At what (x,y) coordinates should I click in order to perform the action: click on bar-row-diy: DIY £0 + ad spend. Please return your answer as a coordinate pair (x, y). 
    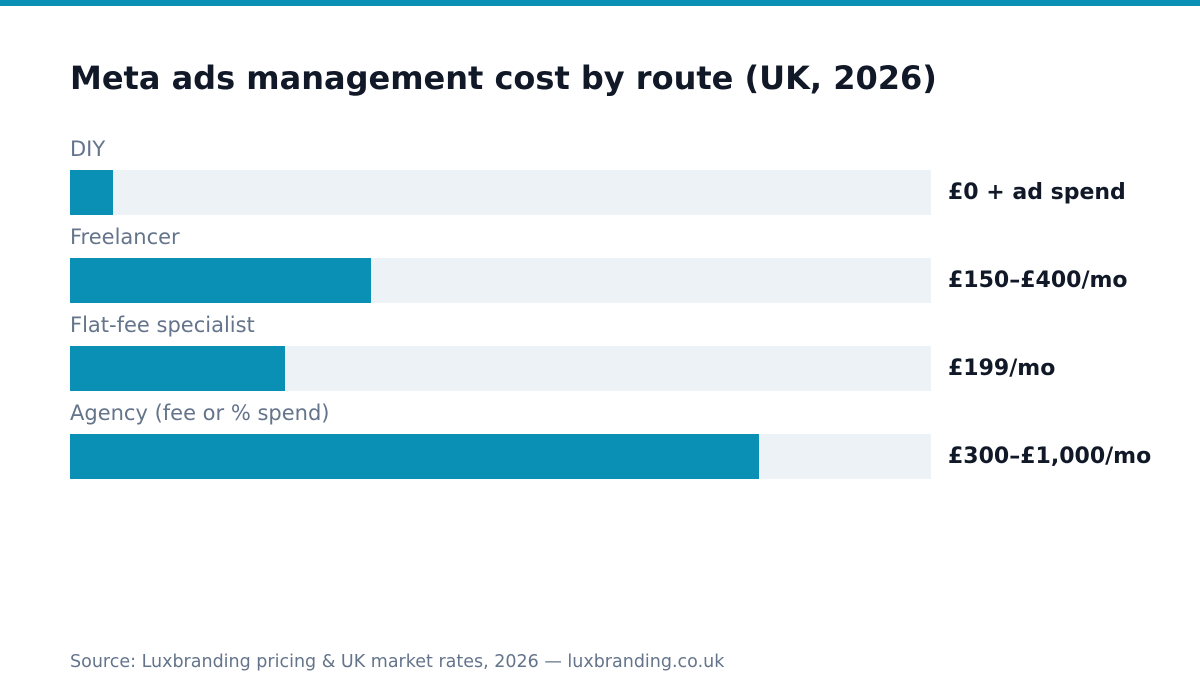
    Looking at the image, I should click on (625, 175).